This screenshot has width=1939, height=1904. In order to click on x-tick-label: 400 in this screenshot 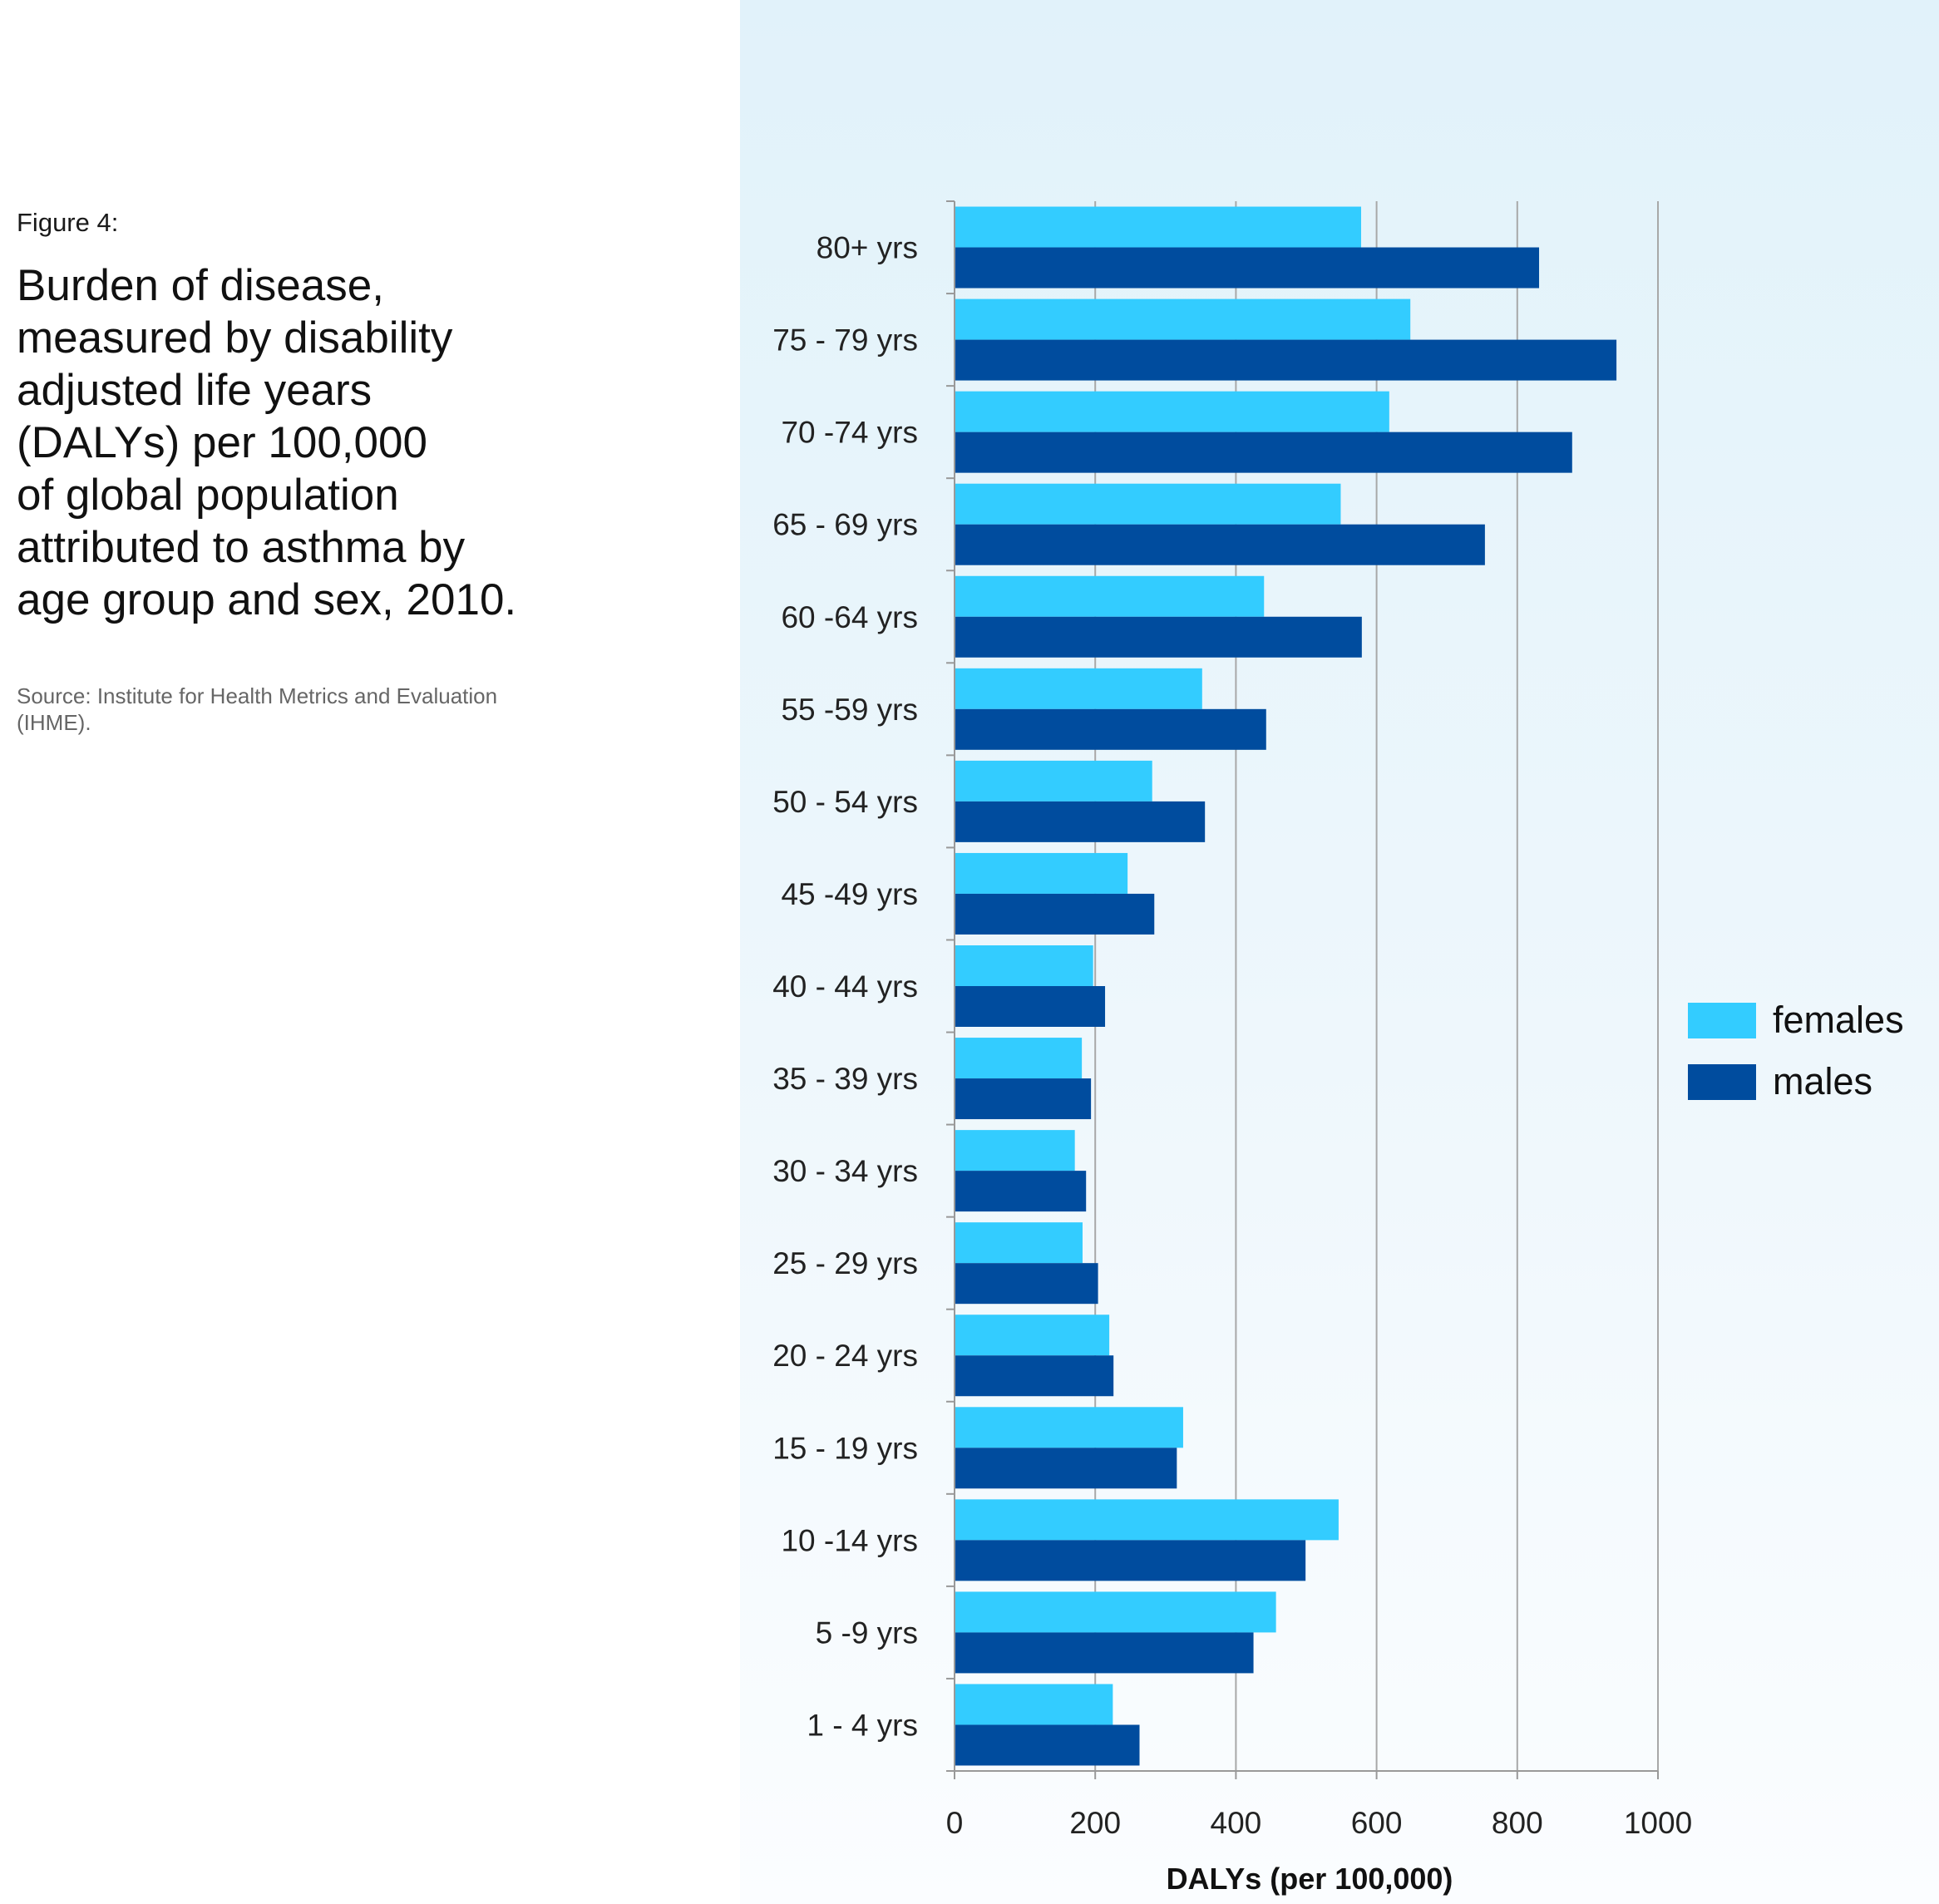, I will do `click(1236, 1823)`.